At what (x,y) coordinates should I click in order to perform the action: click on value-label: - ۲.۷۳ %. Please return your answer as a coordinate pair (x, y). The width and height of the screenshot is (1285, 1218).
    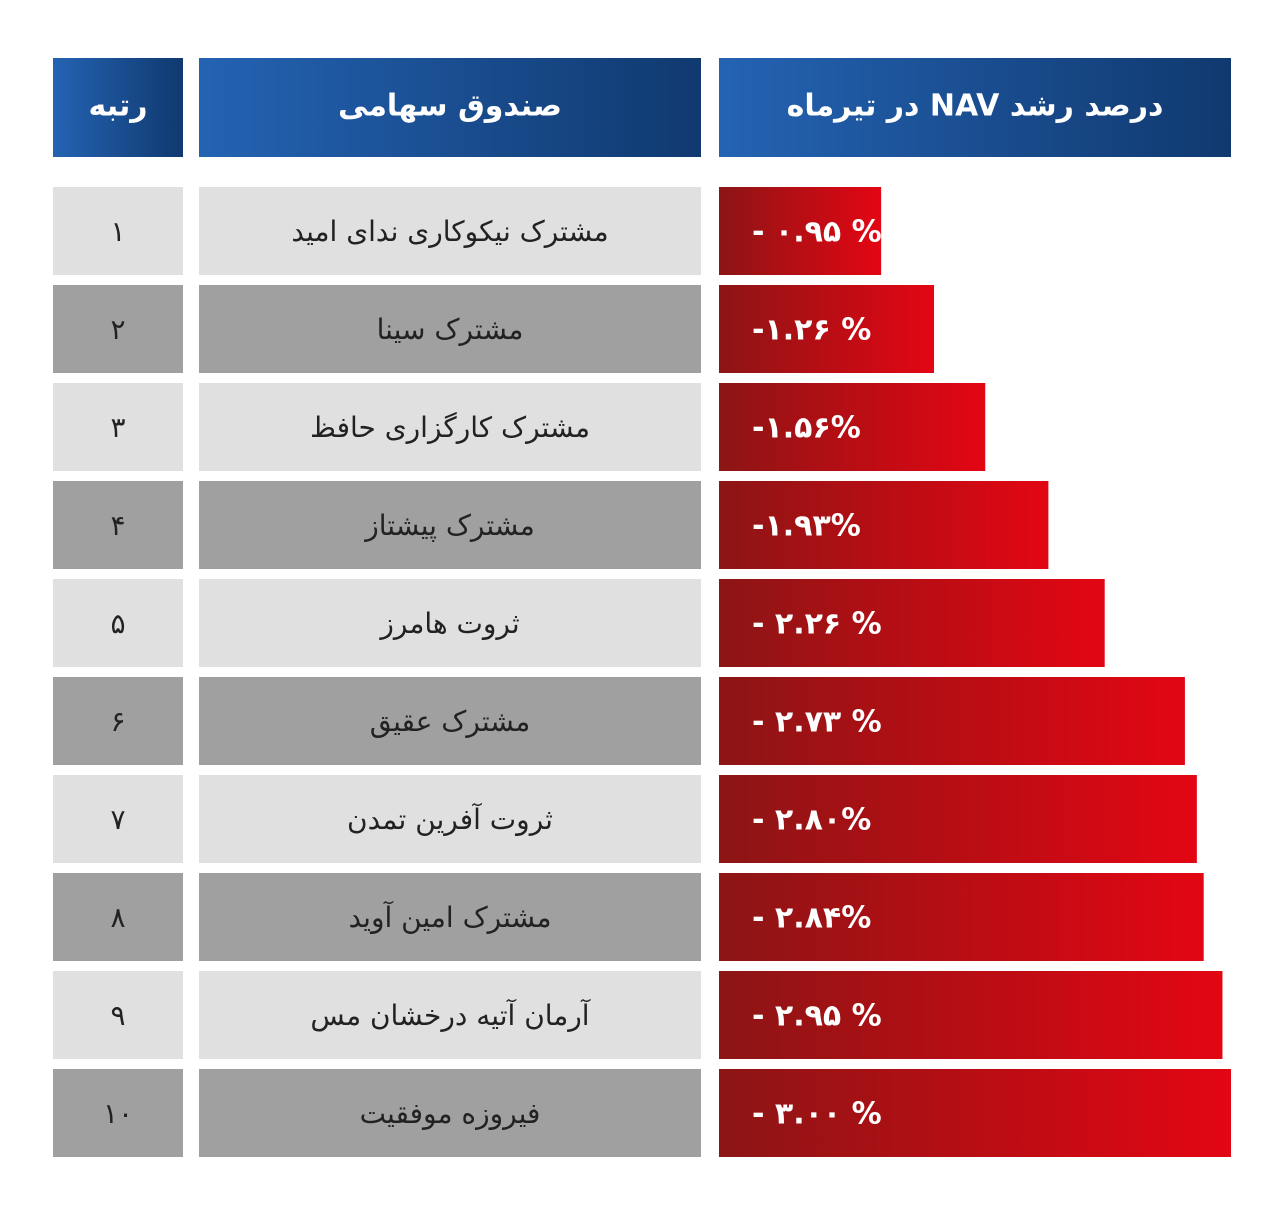
    Looking at the image, I should click on (817, 722).